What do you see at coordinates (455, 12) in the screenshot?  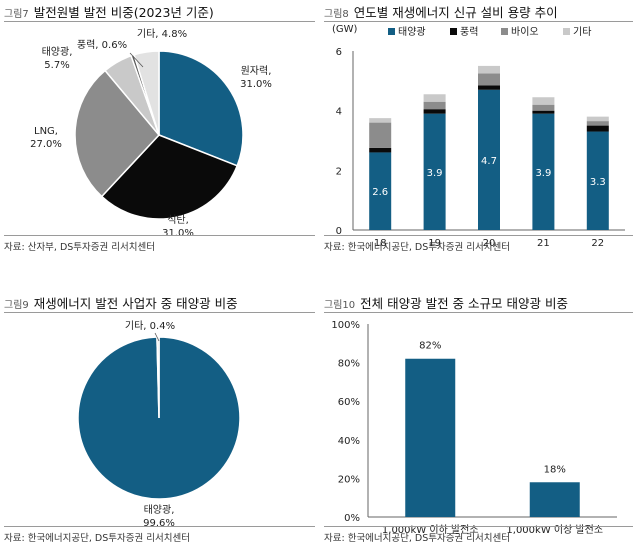 I see `chart-title: 연도별 재생에너지 신규 설비 용량 추이` at bounding box center [455, 12].